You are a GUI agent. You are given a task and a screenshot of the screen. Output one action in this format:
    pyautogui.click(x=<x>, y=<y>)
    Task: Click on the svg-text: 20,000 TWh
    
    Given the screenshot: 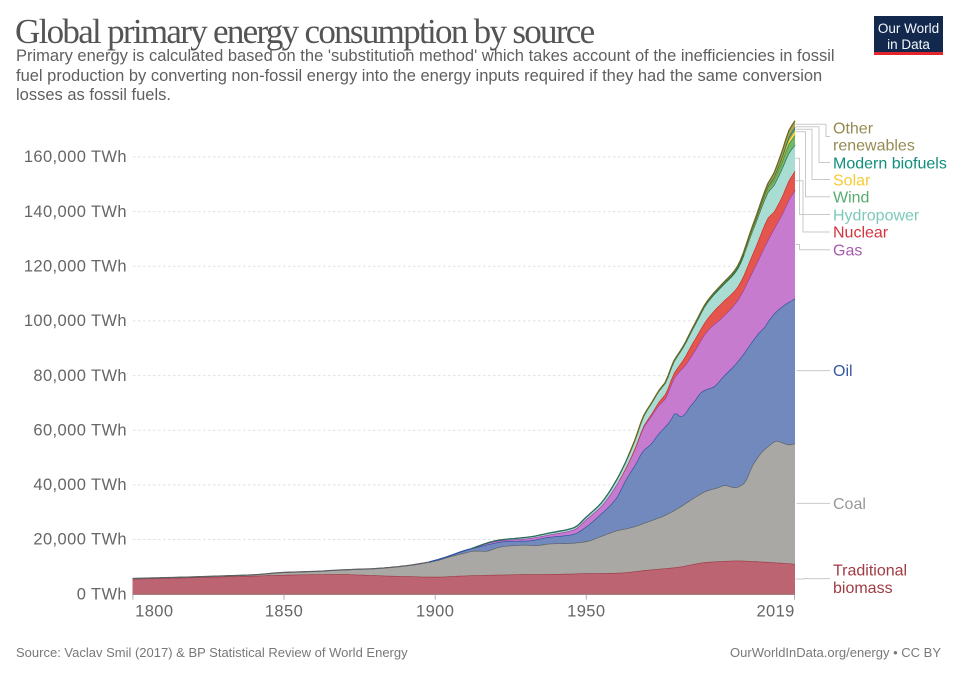 What is the action you would take?
    pyautogui.click(x=80, y=540)
    